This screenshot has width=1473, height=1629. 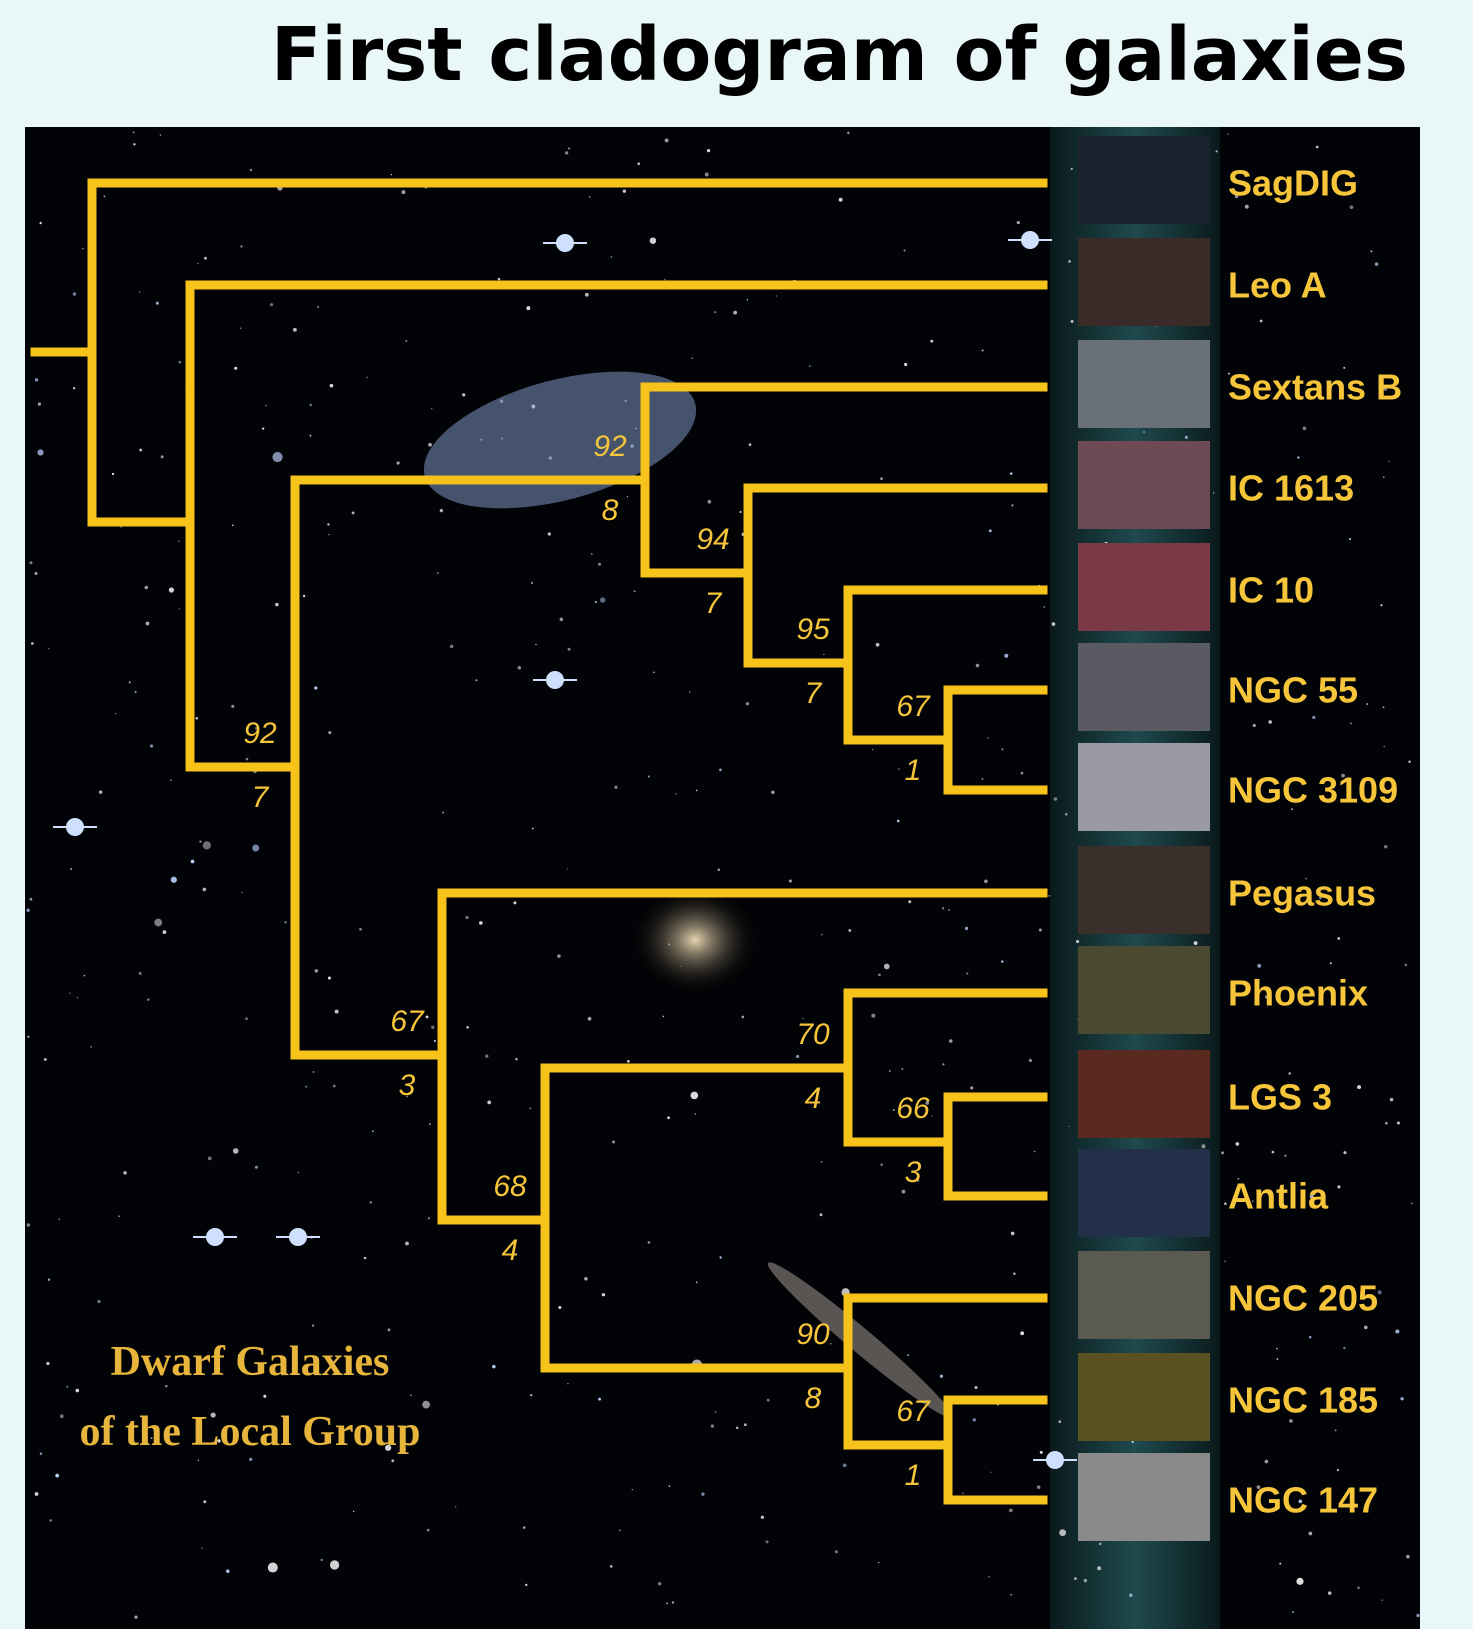 I want to click on leaf-label: LGS 3, so click(x=1280, y=1097).